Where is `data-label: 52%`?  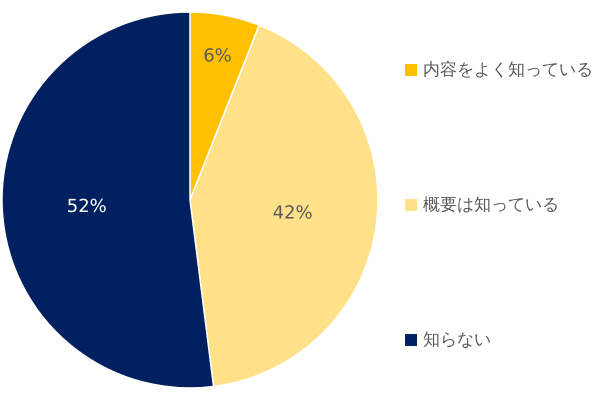
data-label: 52% is located at coordinates (86, 206).